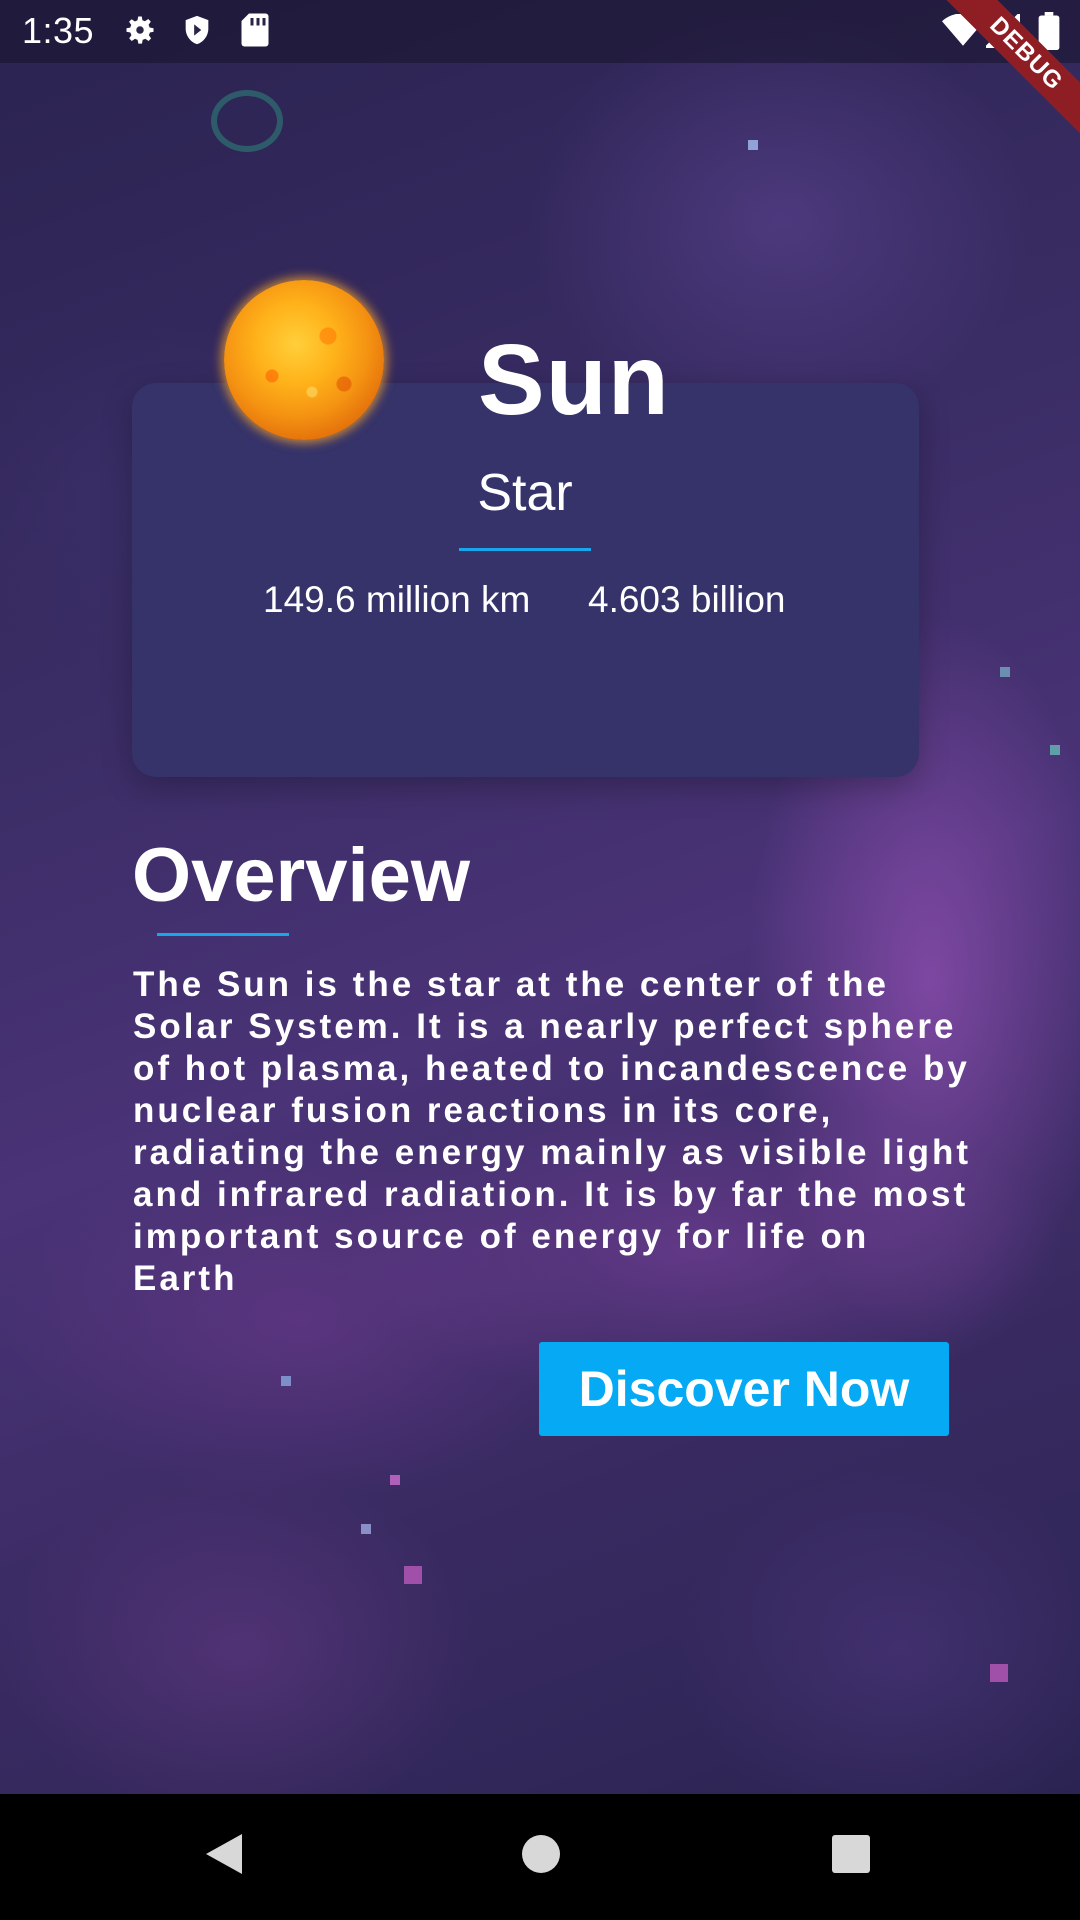  What do you see at coordinates (744, 1389) in the screenshot?
I see `discover-now-button: Discover Now` at bounding box center [744, 1389].